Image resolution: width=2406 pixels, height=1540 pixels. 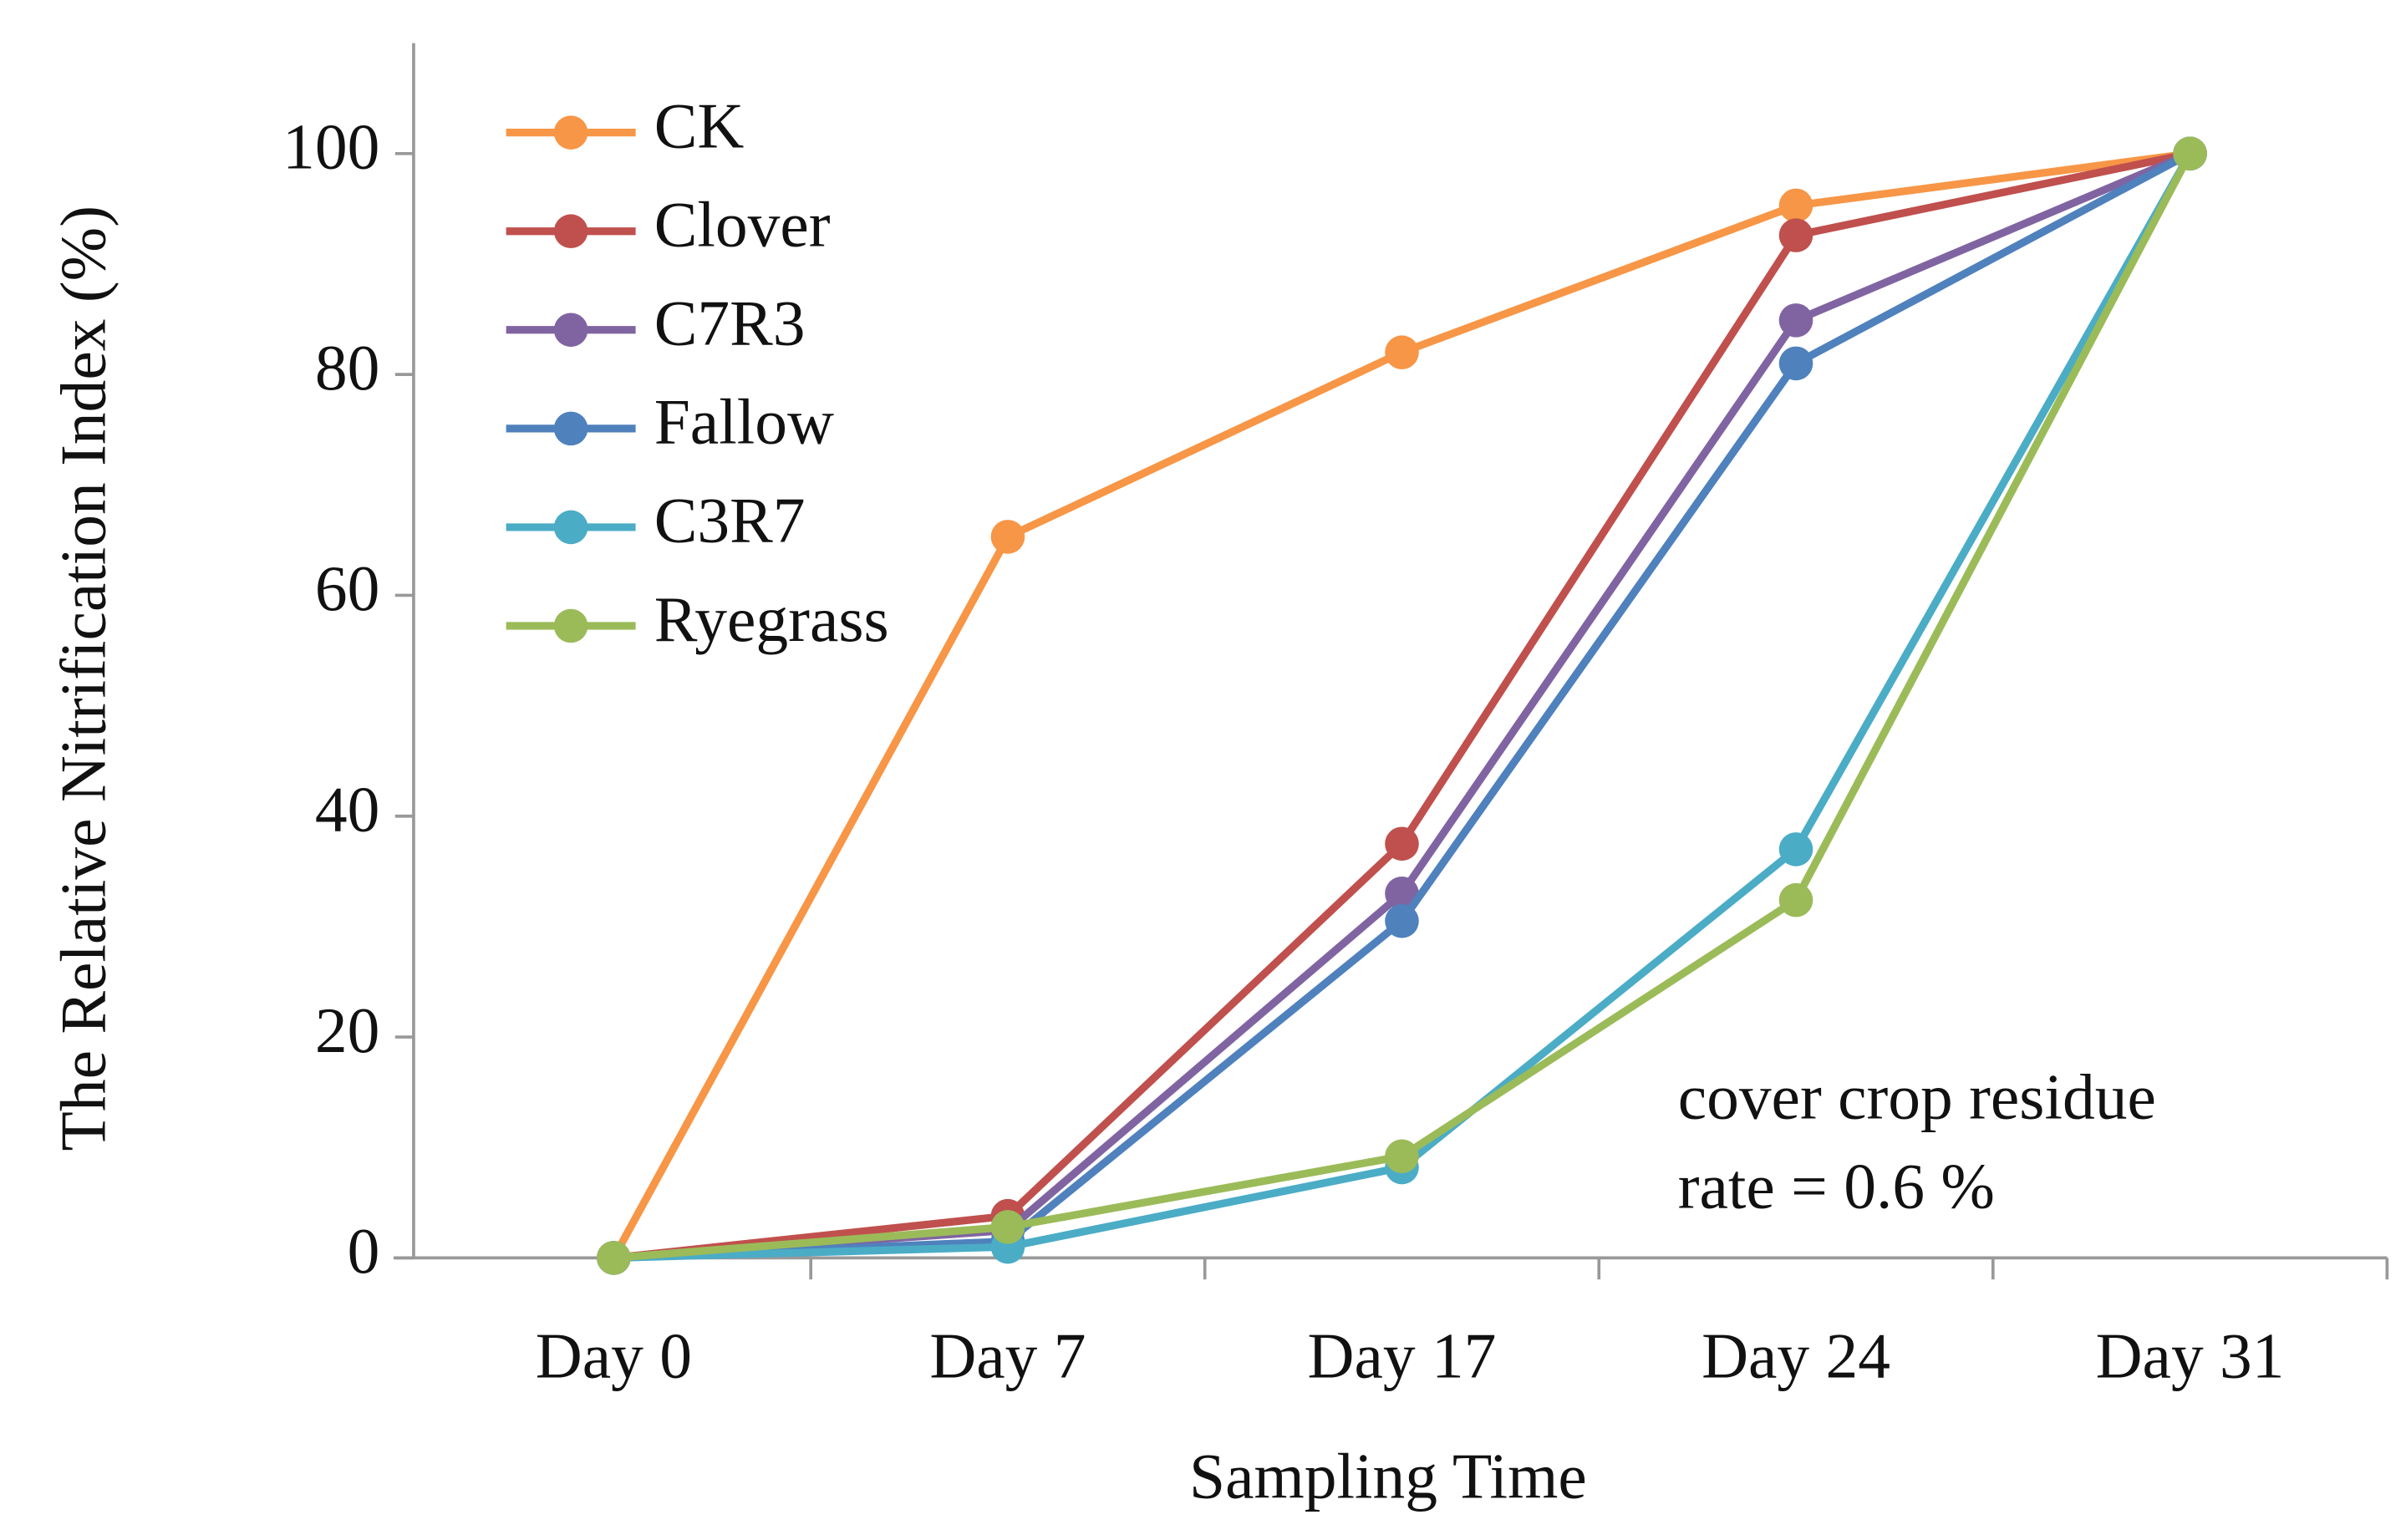 What do you see at coordinates (744, 422) in the screenshot?
I see `legend-label: Fallow` at bounding box center [744, 422].